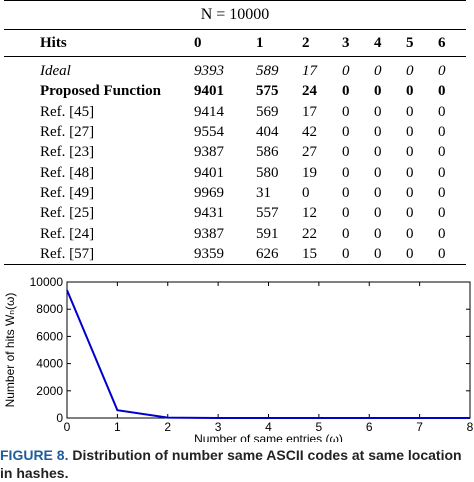 The height and width of the screenshot is (482, 474). I want to click on x-tick-label: 7, so click(419, 427).